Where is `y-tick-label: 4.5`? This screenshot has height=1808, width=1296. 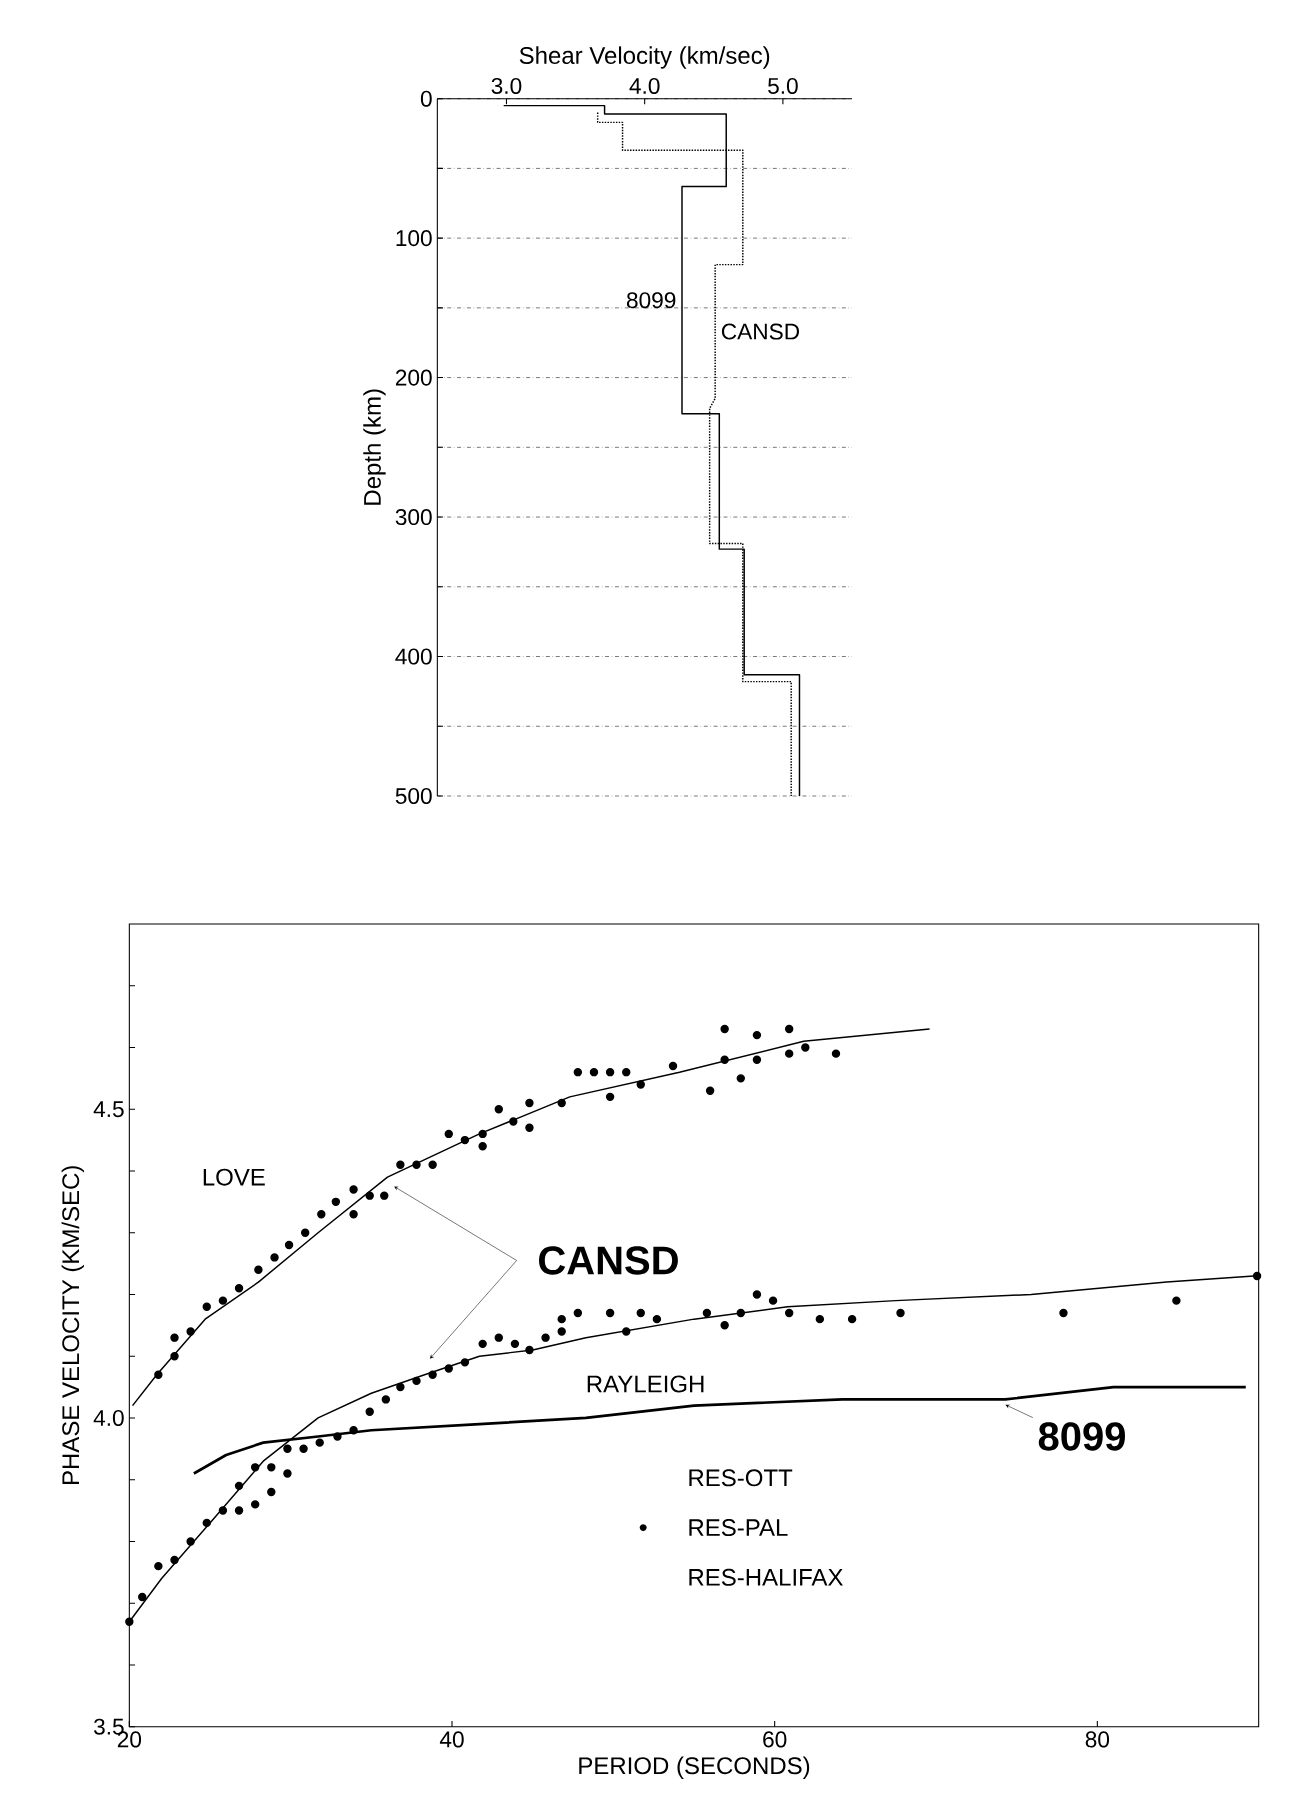 y-tick-label: 4.5 is located at coordinates (108, 1109).